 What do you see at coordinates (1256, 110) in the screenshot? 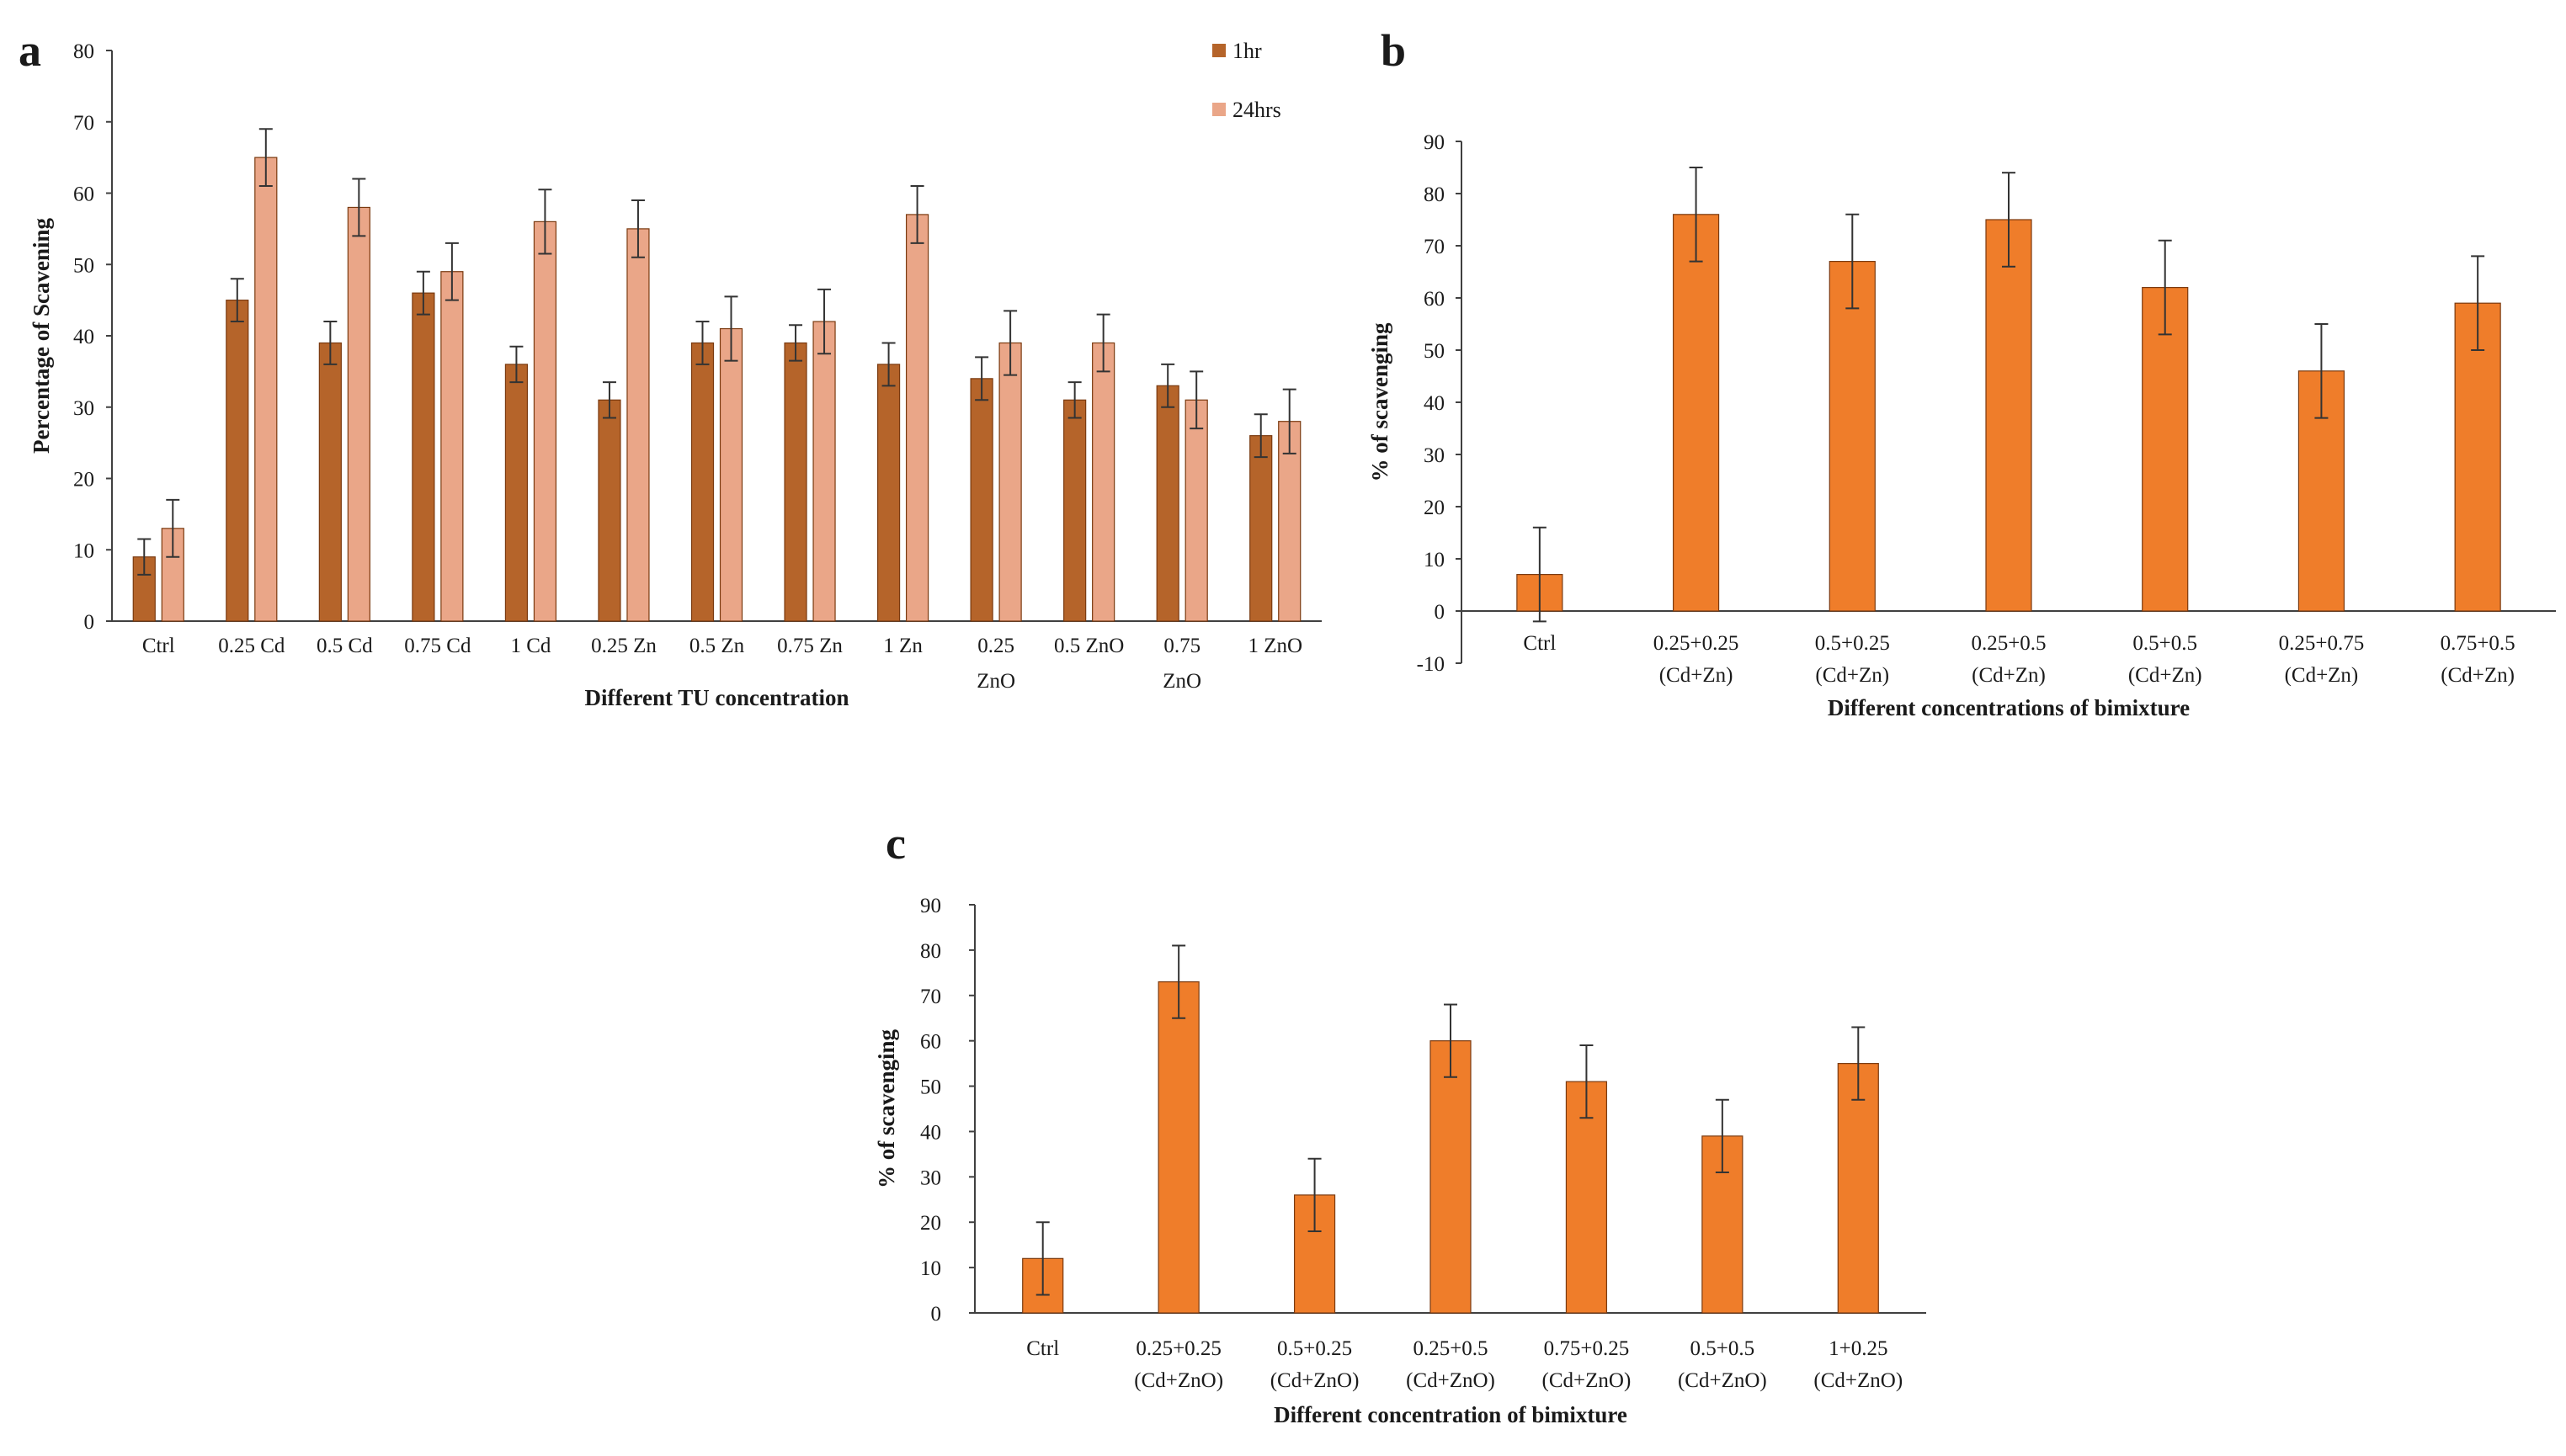
I see `legend-label-24hrs: 24hrs` at bounding box center [1256, 110].